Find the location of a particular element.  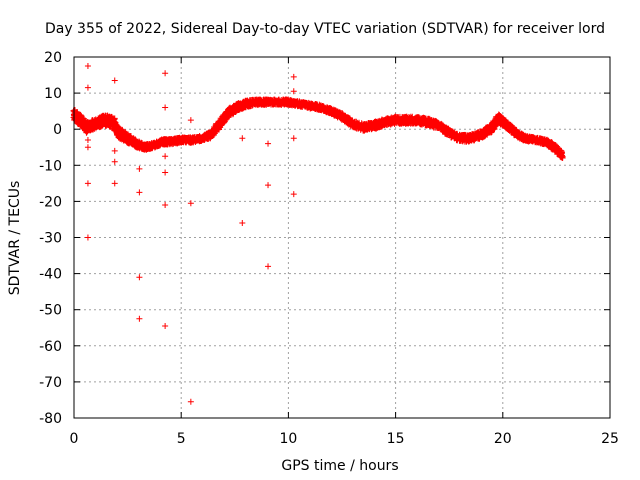

x-axis-label: GPS time / hours is located at coordinates (339, 466).